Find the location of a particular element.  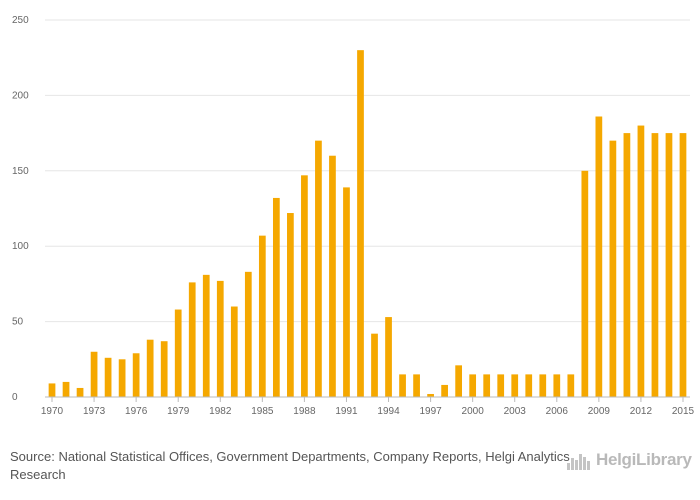

x-tick-label: 1991 is located at coordinates (346, 411).